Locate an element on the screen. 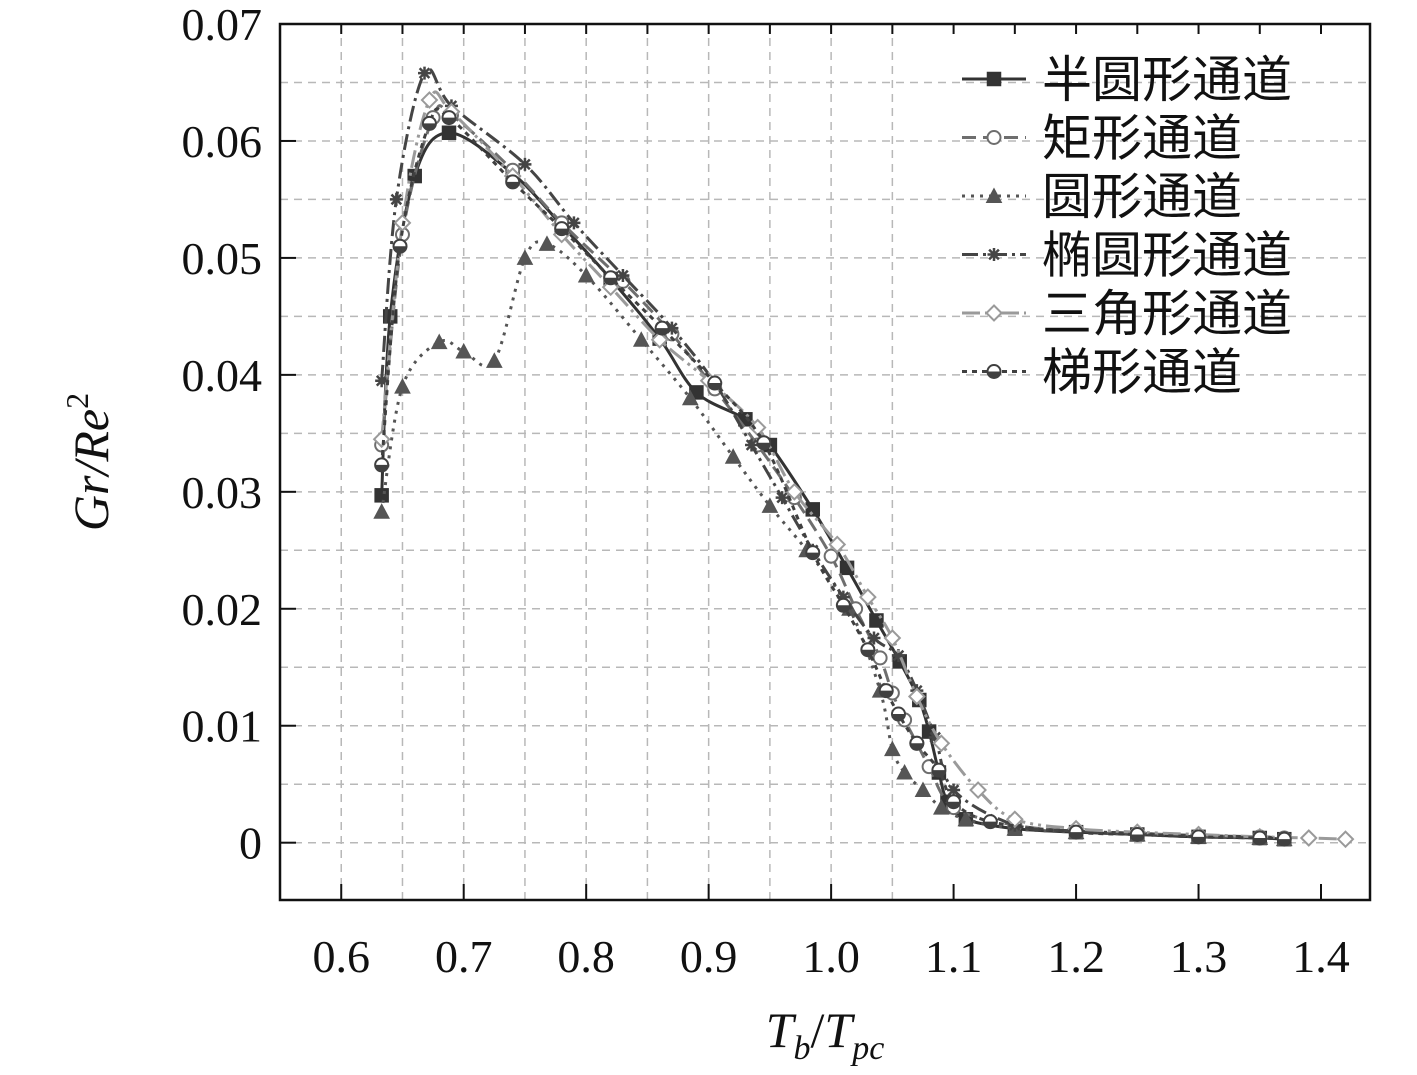 The height and width of the screenshot is (1075, 1417). x-tick-label: 0.7 is located at coordinates (464, 956).